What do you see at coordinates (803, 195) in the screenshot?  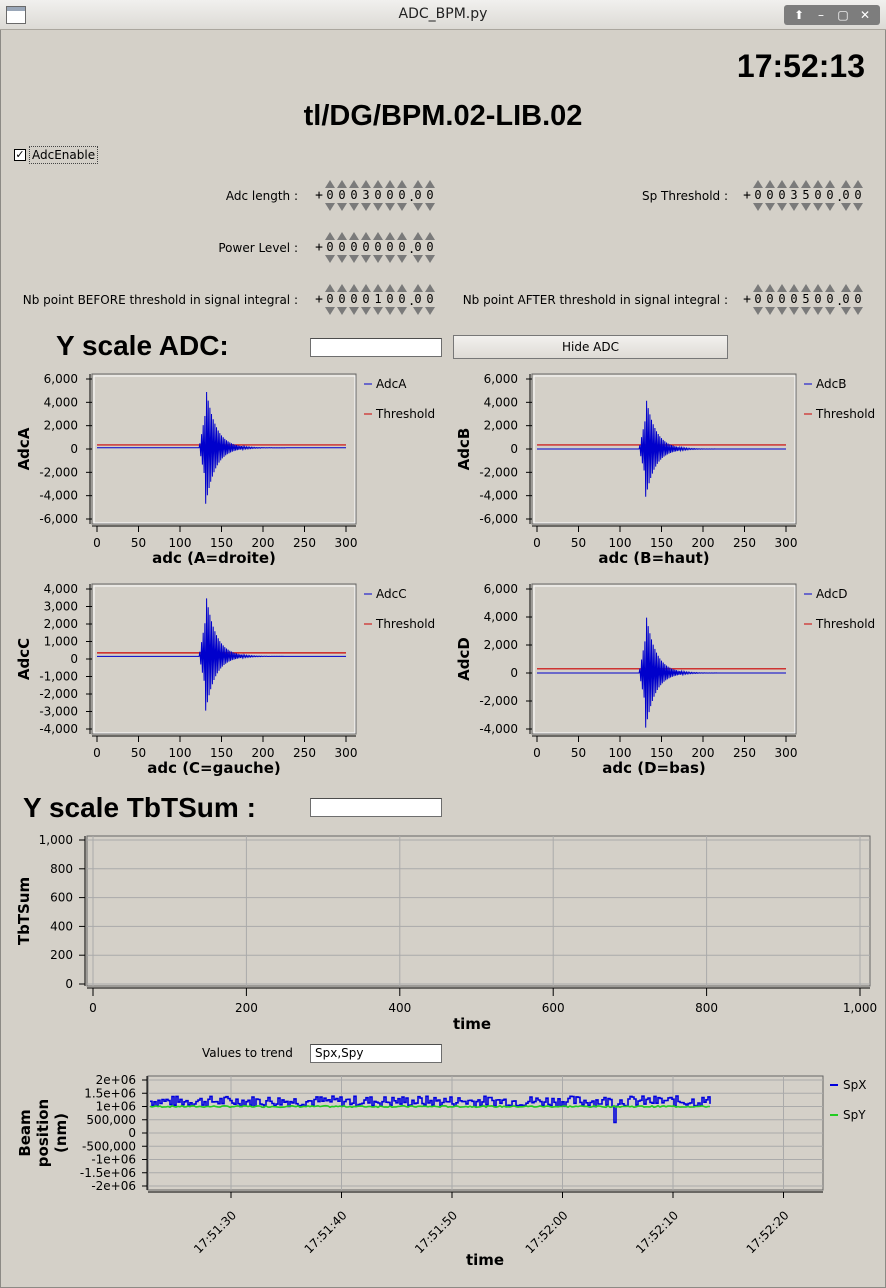 I see `sp-threshold-wheel: +0 0 0 3 5 0 0. 0 0` at bounding box center [803, 195].